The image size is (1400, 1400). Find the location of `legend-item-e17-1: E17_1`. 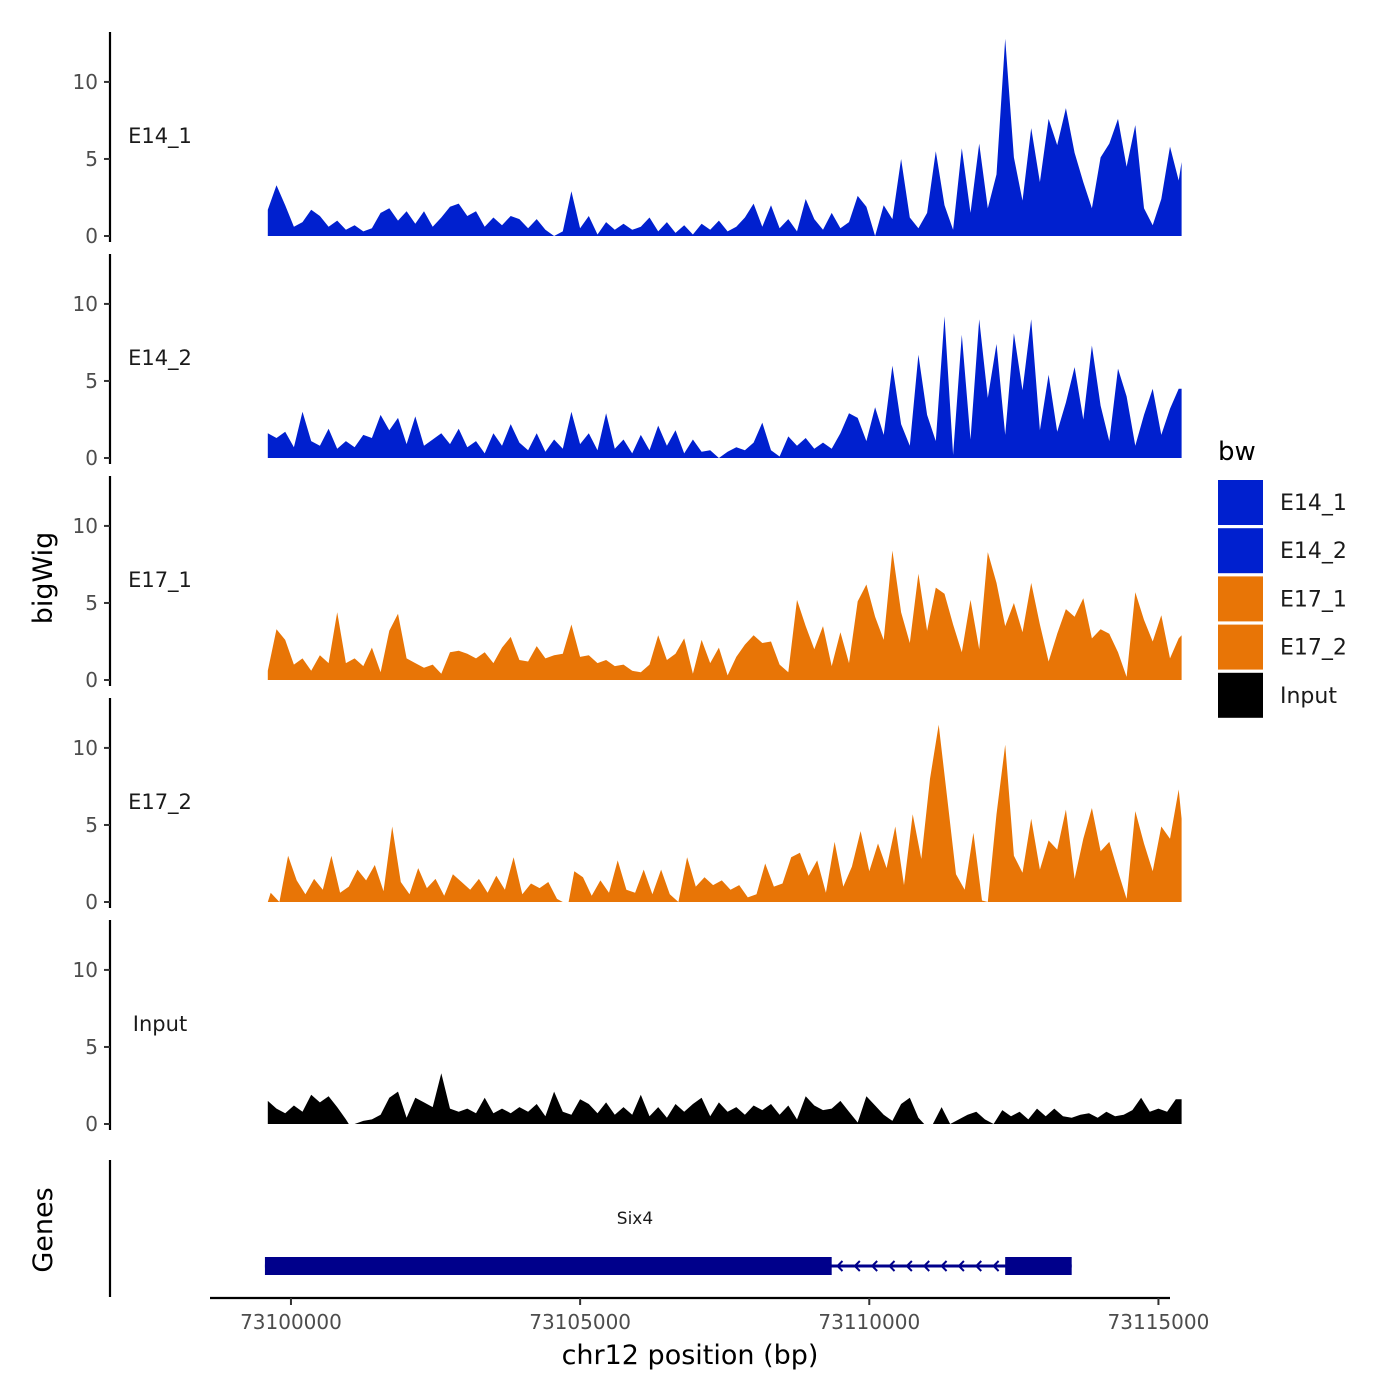

legend-item-e17-1: E17_1 is located at coordinates (1282, 599).